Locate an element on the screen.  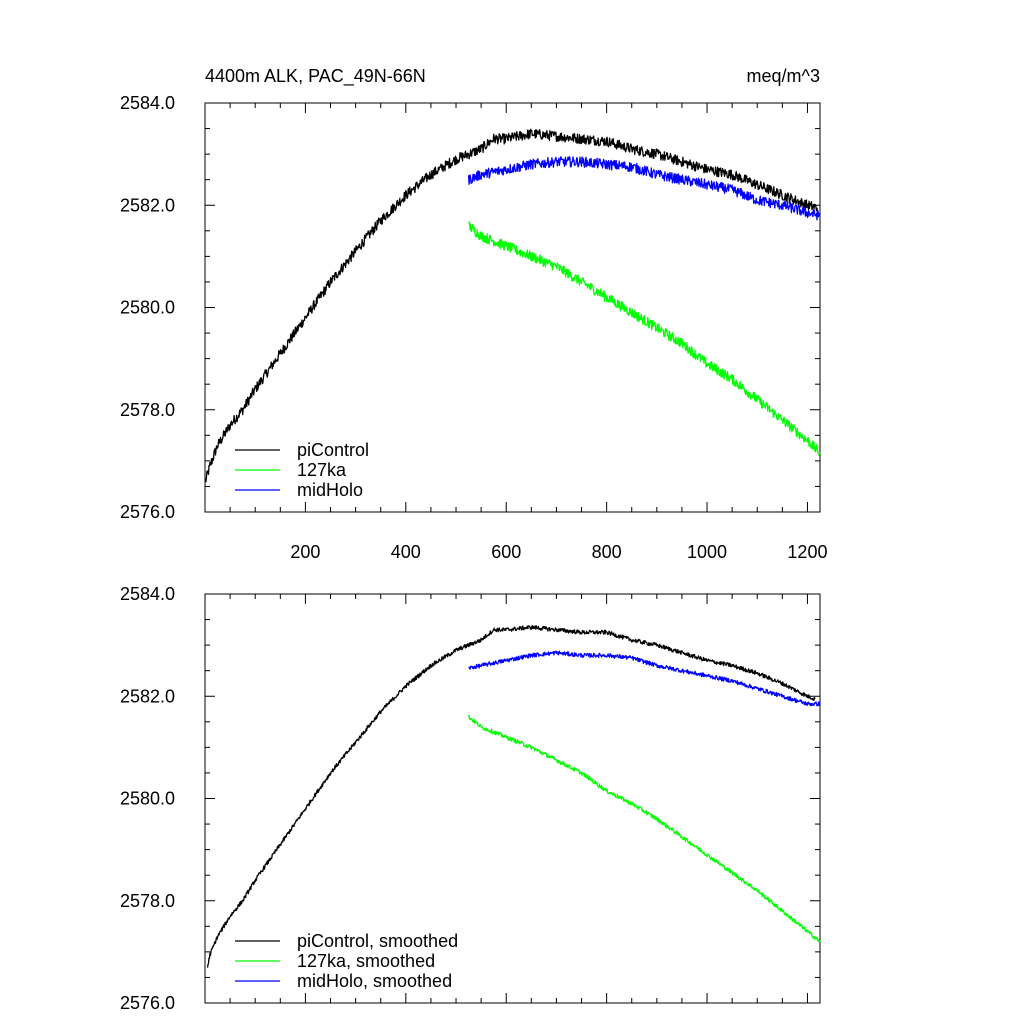
panel-title-right: meq/m^3 is located at coordinates (783, 76).